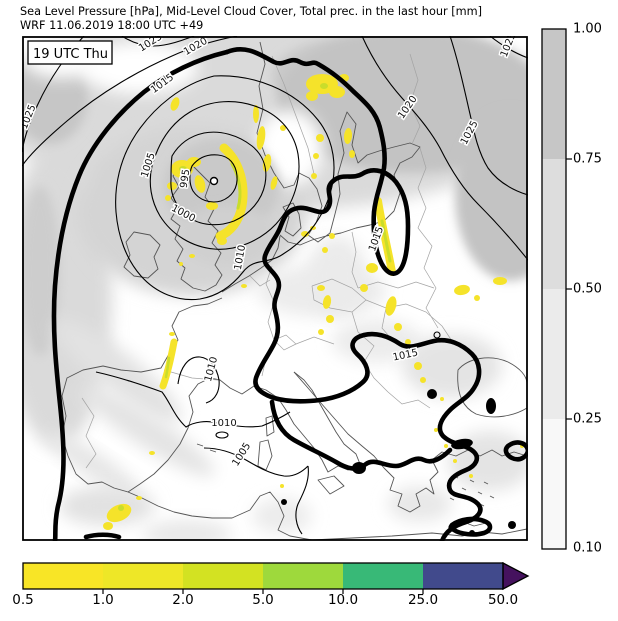 Image resolution: width=618 pixels, height=621 pixels. What do you see at coordinates (186, 178) in the screenshot?
I see `isobar-label: 995` at bounding box center [186, 178].